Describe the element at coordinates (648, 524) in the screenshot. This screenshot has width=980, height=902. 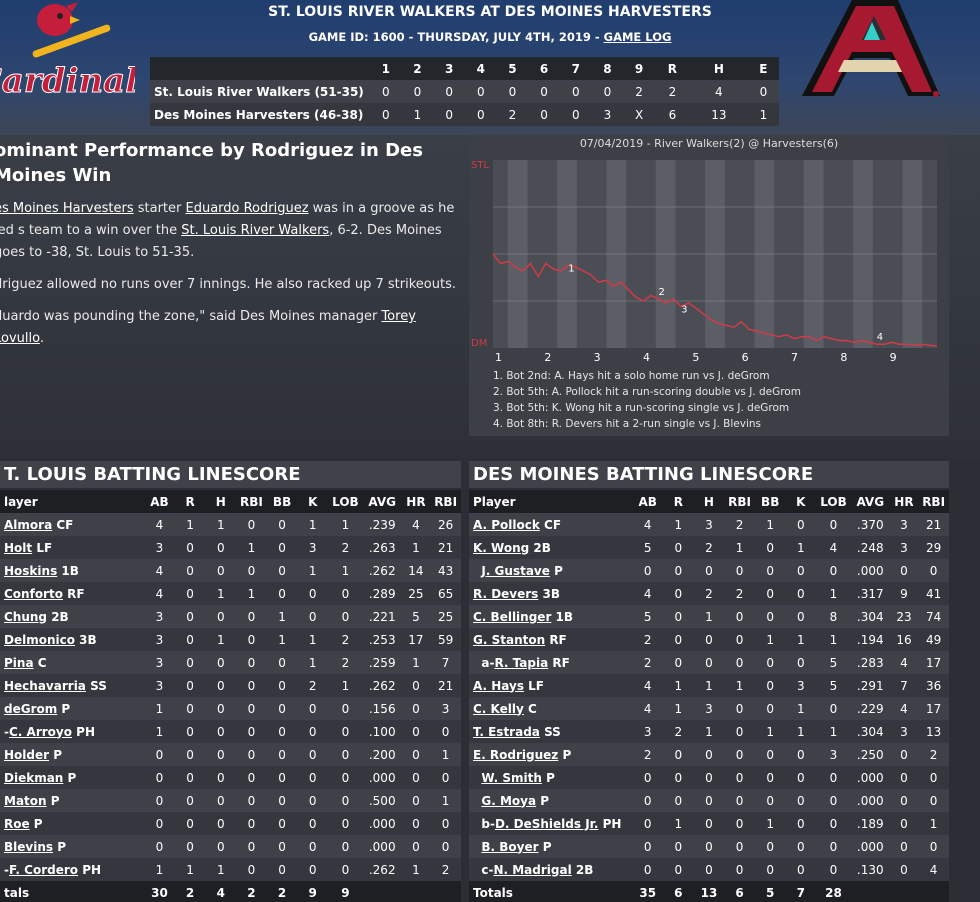
I see `stat-cell: 4` at that location.